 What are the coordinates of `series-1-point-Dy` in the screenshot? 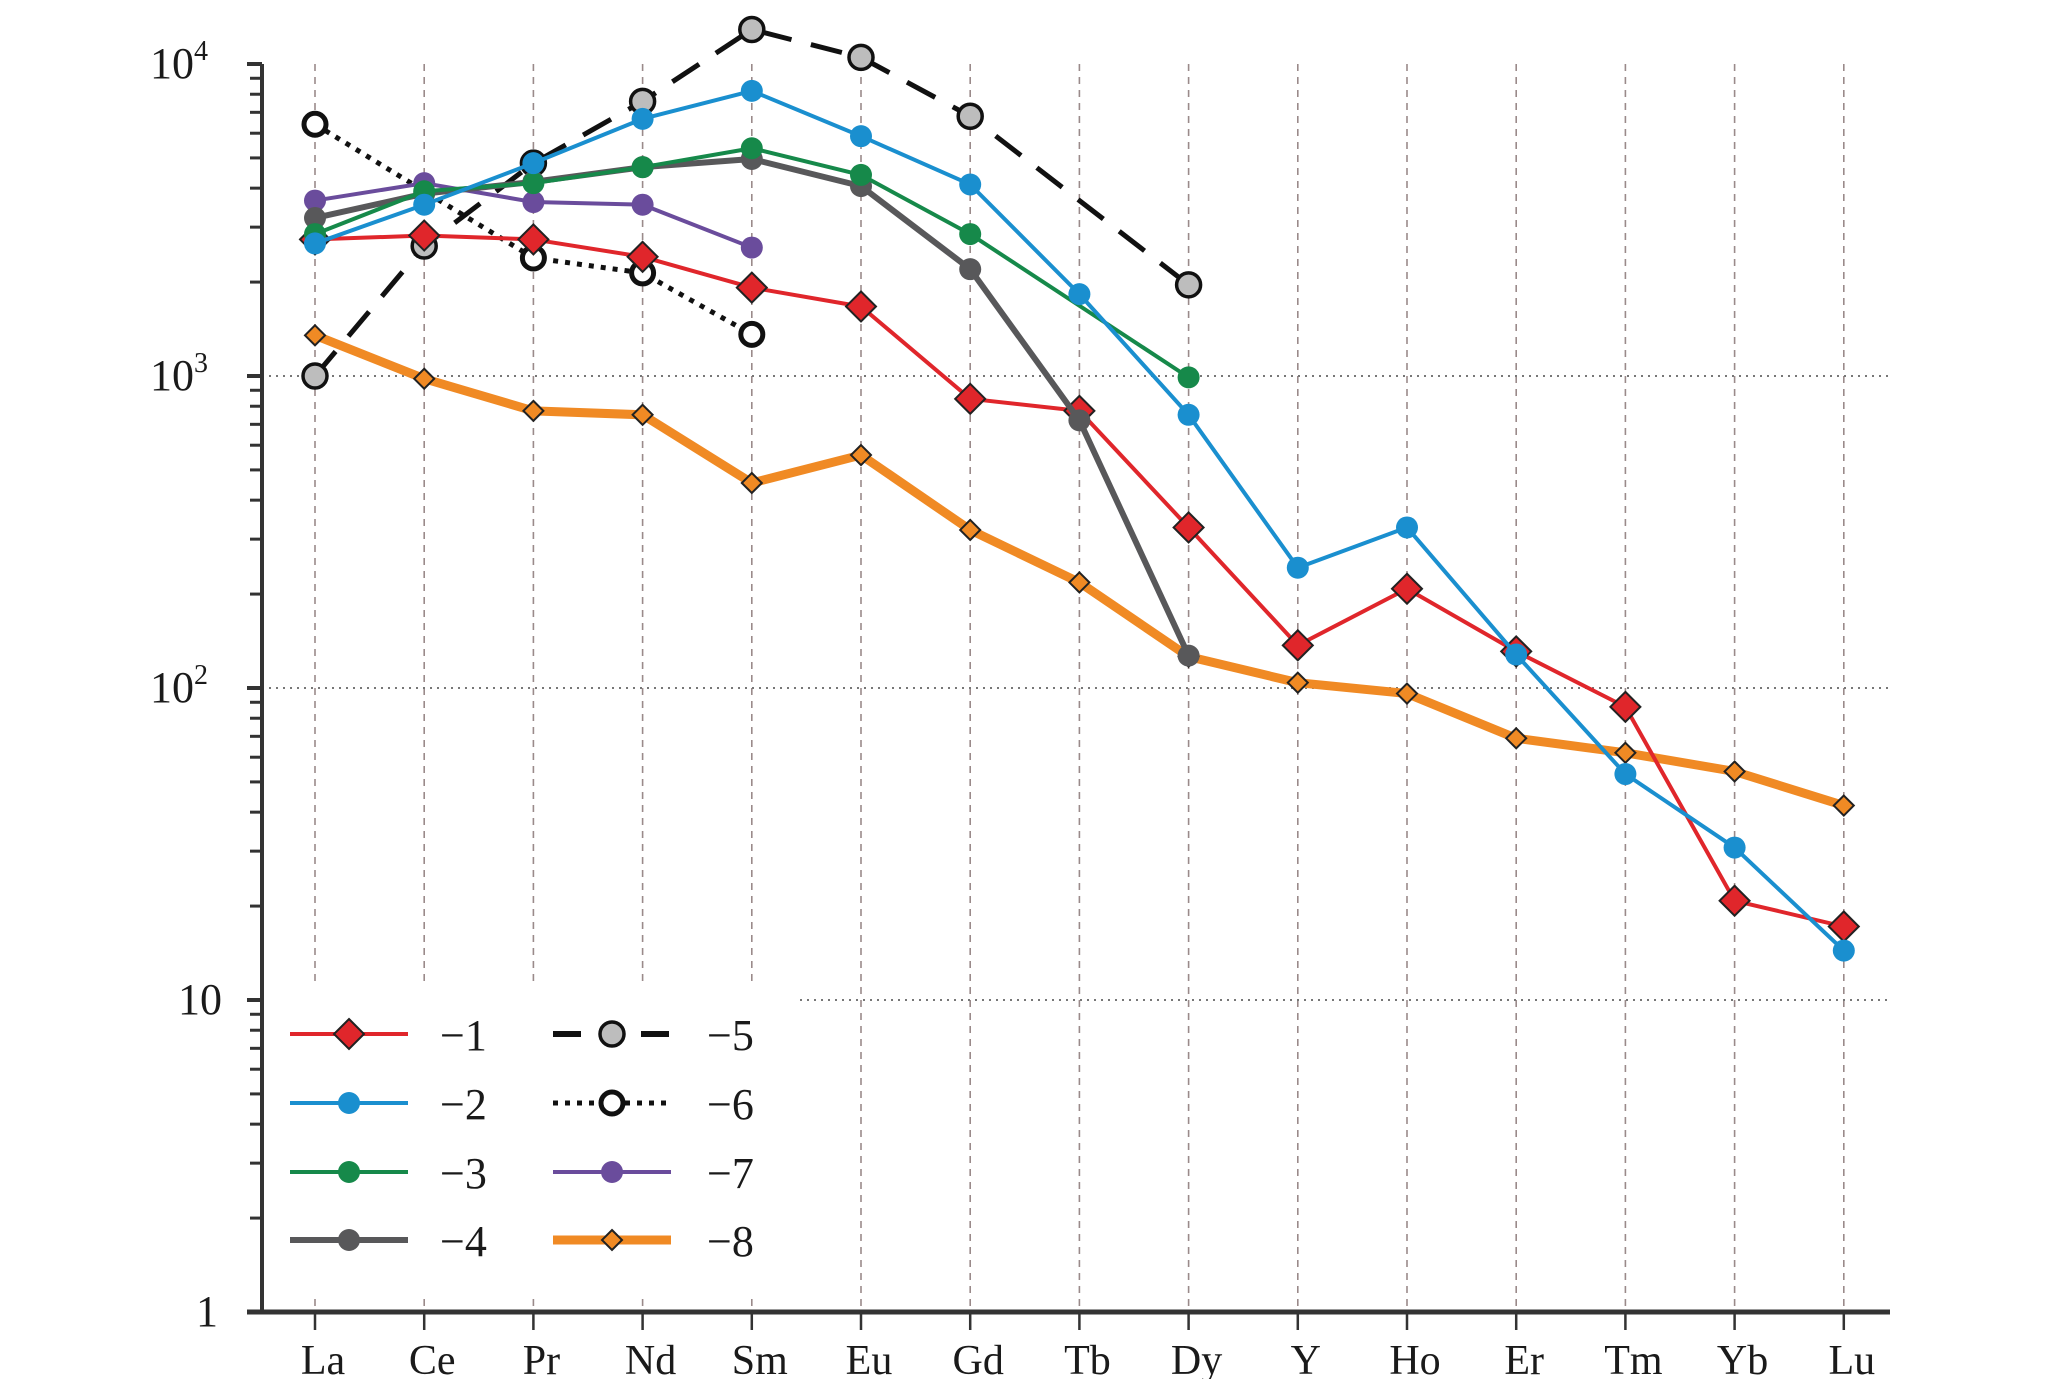 It's located at (1189, 527).